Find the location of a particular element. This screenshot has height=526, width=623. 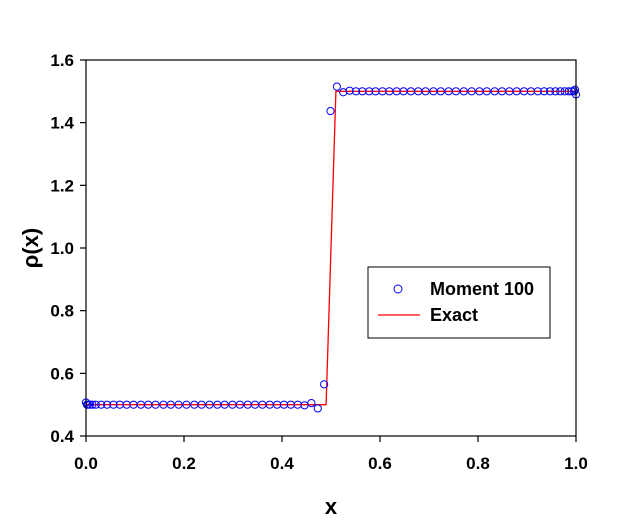

legend-label-moment-100: Moment 100 is located at coordinates (482, 289).